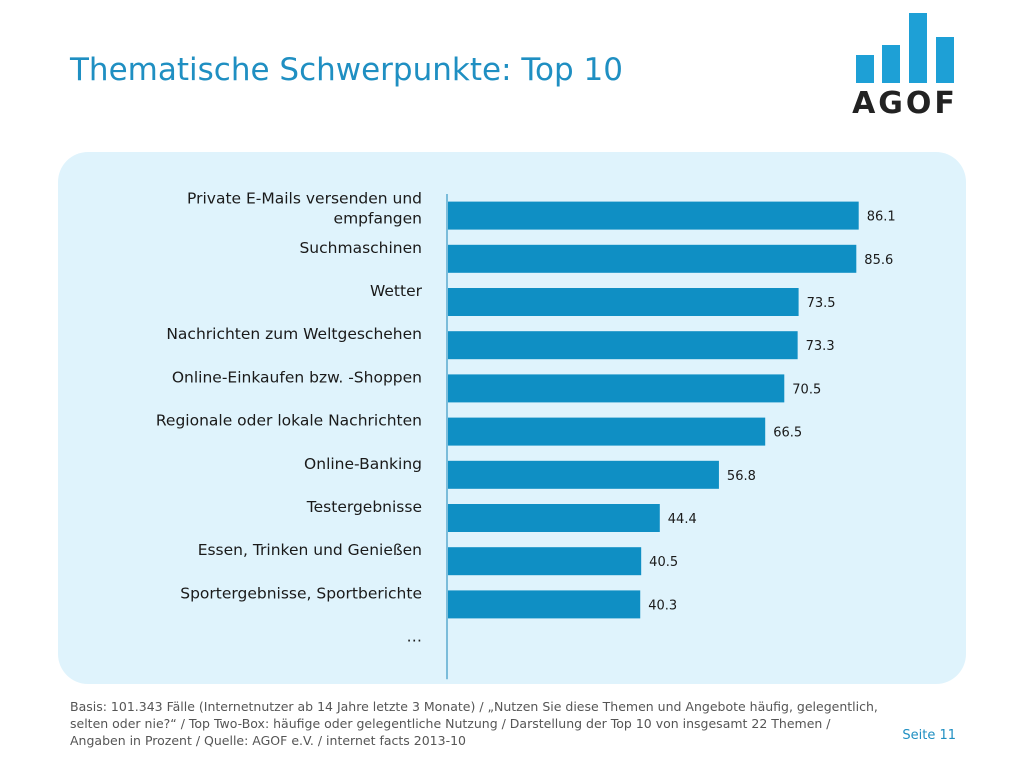 The height and width of the screenshot is (768, 1024). What do you see at coordinates (905, 103) in the screenshot?
I see `logo-text: AGOF` at bounding box center [905, 103].